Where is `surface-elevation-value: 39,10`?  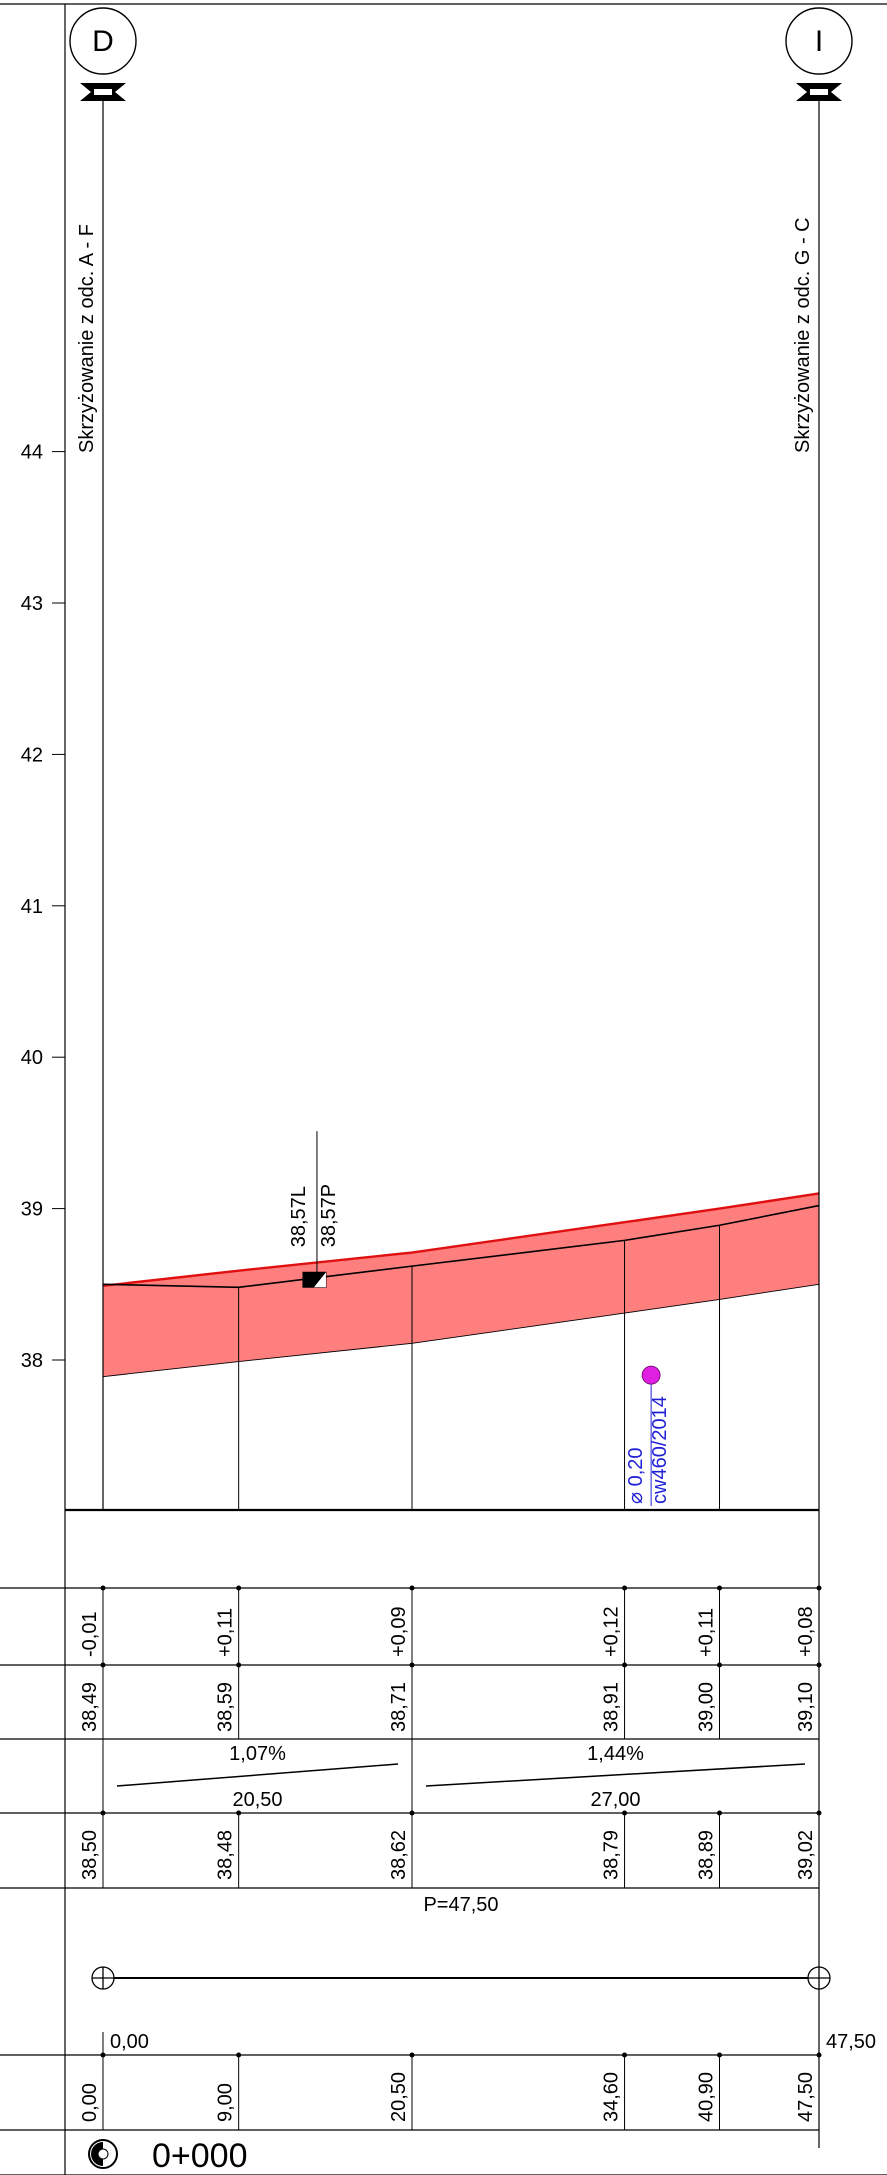 surface-elevation-value: 39,10 is located at coordinates (806, 1707).